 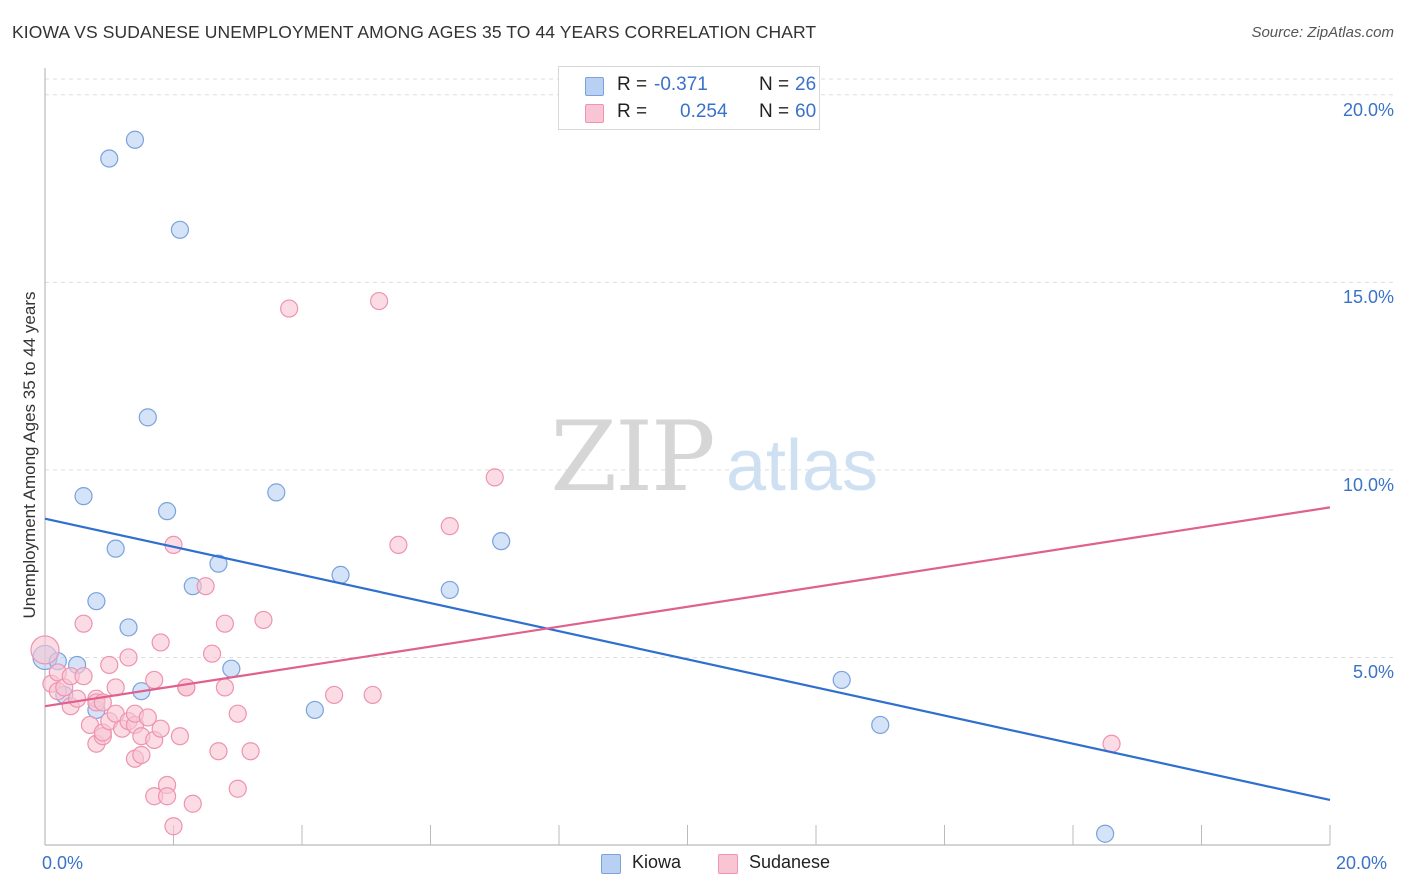 What do you see at coordinates (611, 864) in the screenshot?
I see `kiowa-legend-swatch` at bounding box center [611, 864].